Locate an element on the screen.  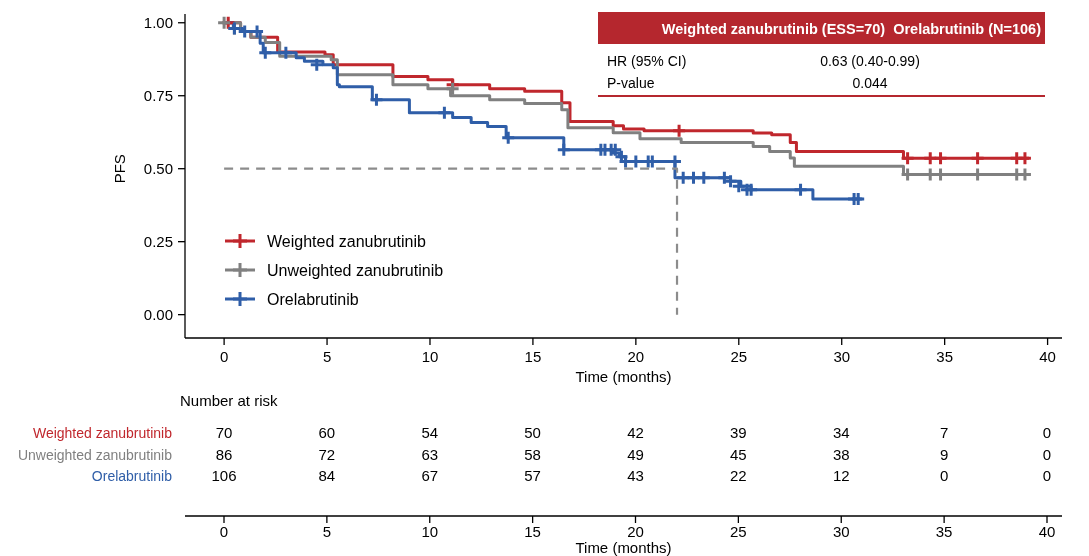
annotation: 0.63 (0.40-0.99) is located at coordinates (870, 61).